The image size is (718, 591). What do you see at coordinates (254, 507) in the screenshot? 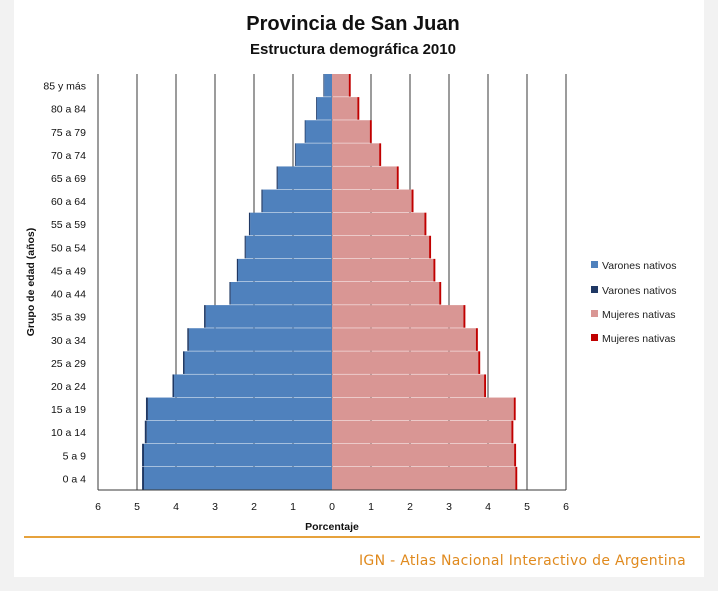
I see `x-tick-label: 2` at bounding box center [254, 507].